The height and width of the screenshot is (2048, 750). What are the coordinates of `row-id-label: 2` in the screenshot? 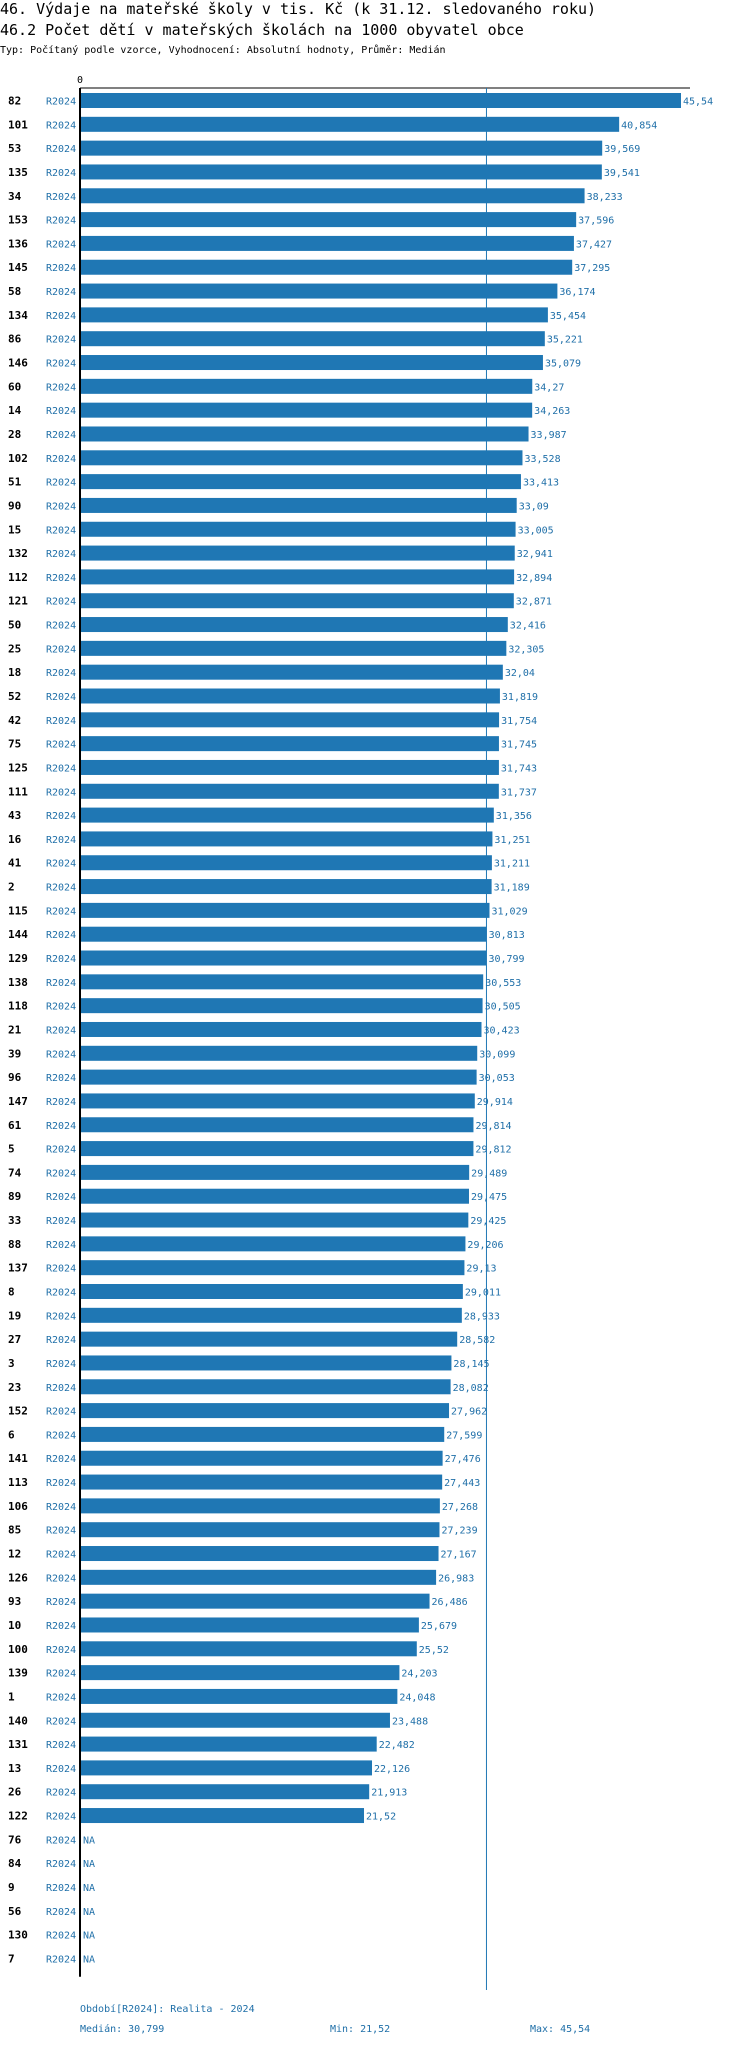 It's located at (11, 887).